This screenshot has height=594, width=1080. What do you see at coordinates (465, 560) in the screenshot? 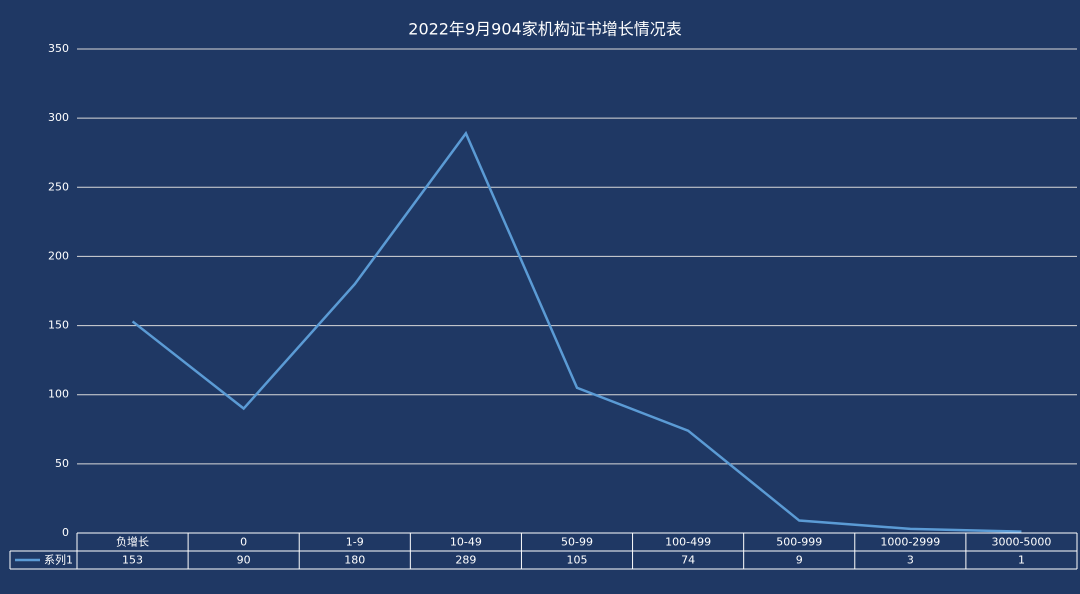
I see `table-value: 289` at bounding box center [465, 560].